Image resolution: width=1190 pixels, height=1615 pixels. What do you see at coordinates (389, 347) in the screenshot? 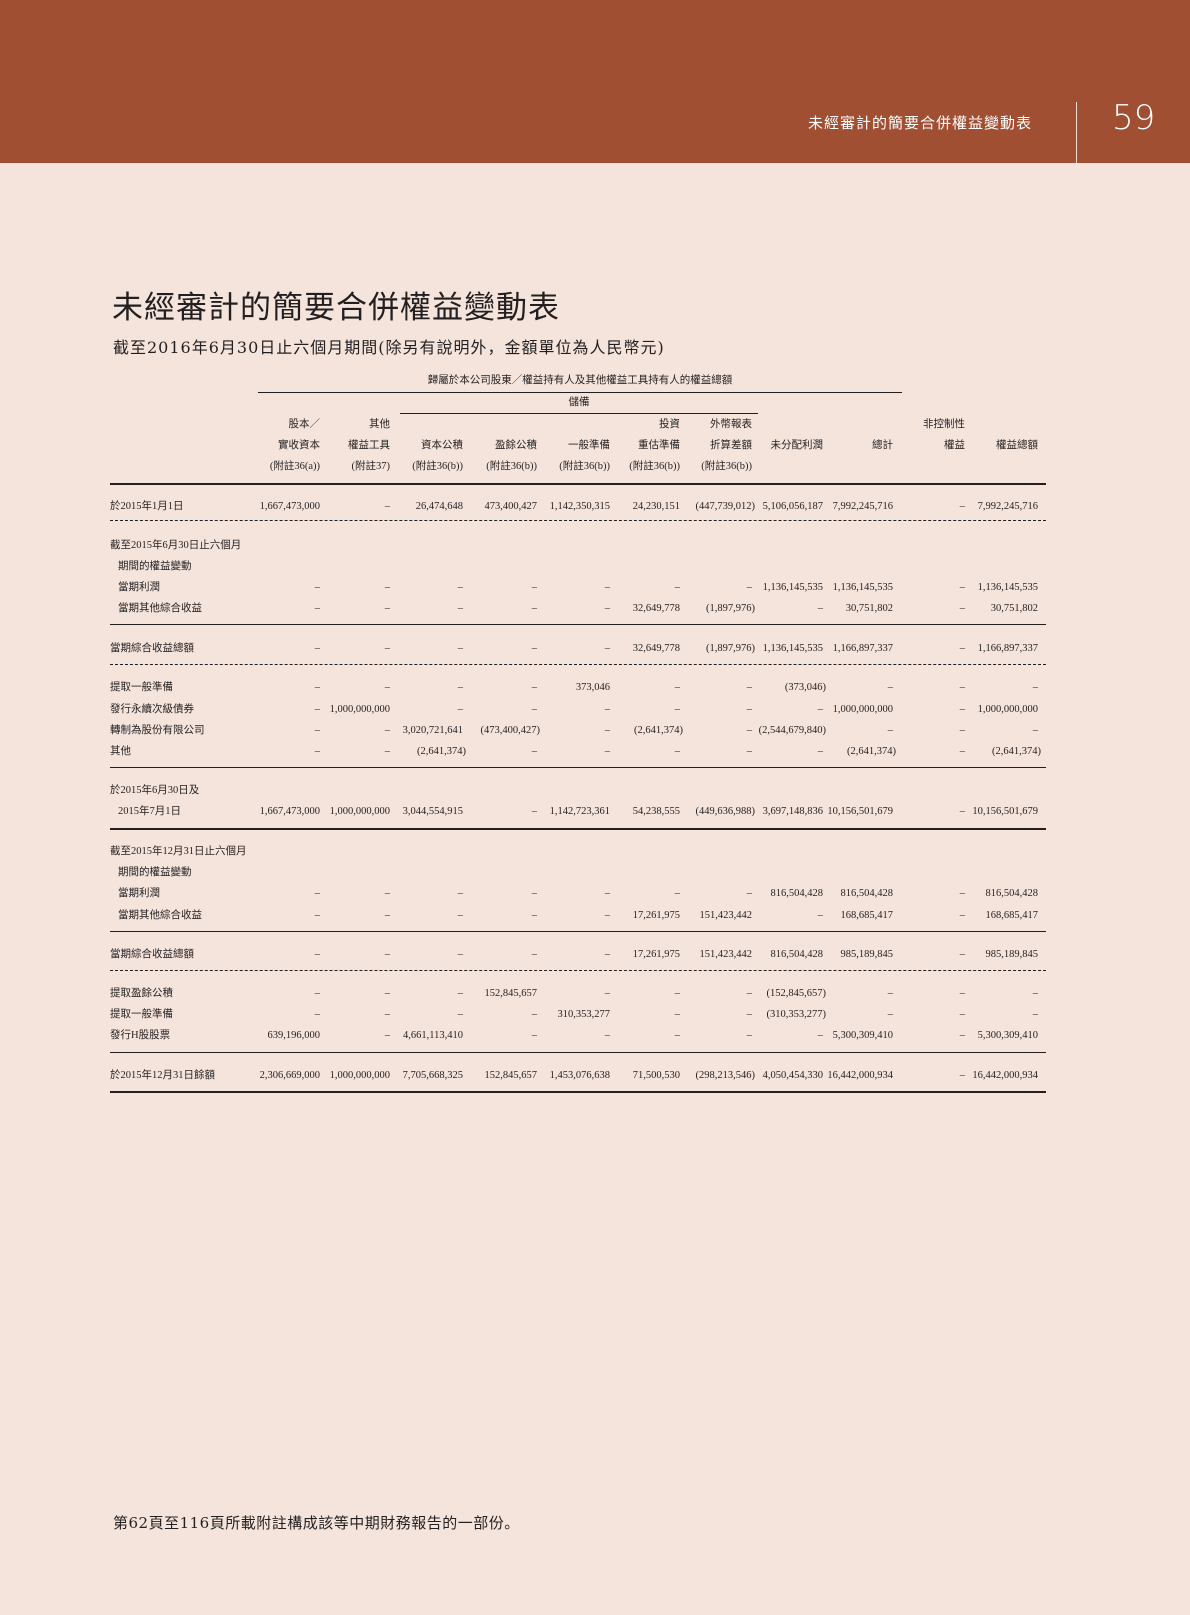
I see `page-subtitle: 截至2016年6月30日止六個月期間(除另有說明外，金額單位為人民幣元)` at bounding box center [389, 347].